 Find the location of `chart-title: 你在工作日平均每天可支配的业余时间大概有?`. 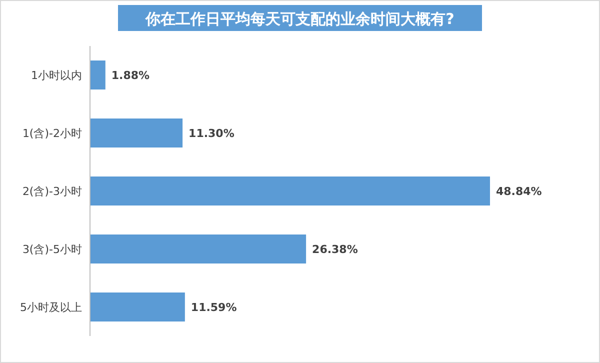

chart-title: 你在工作日平均每天可支配的业余时间大概有? is located at coordinates (299, 19).